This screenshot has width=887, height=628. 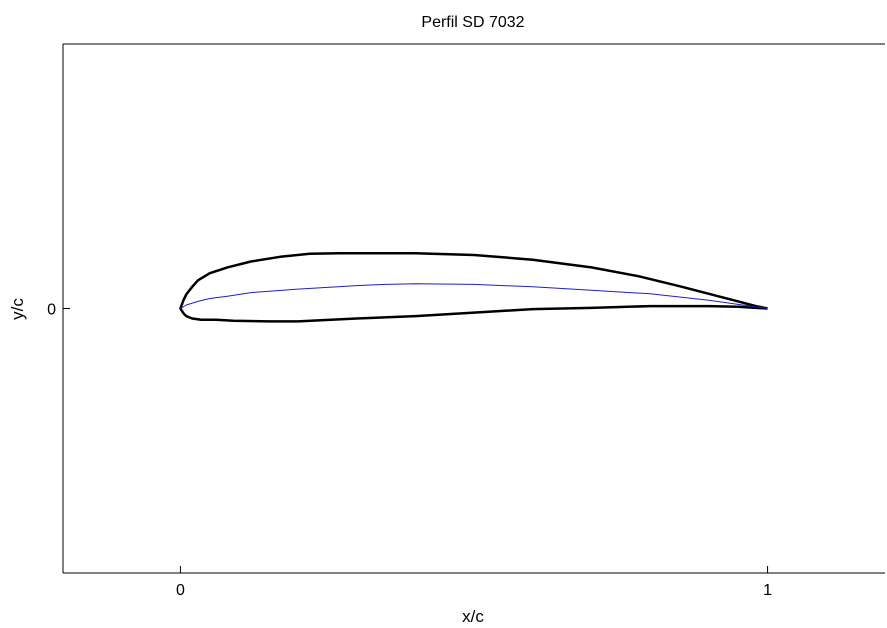 I want to click on x-tick-label: 0, so click(x=180, y=590).